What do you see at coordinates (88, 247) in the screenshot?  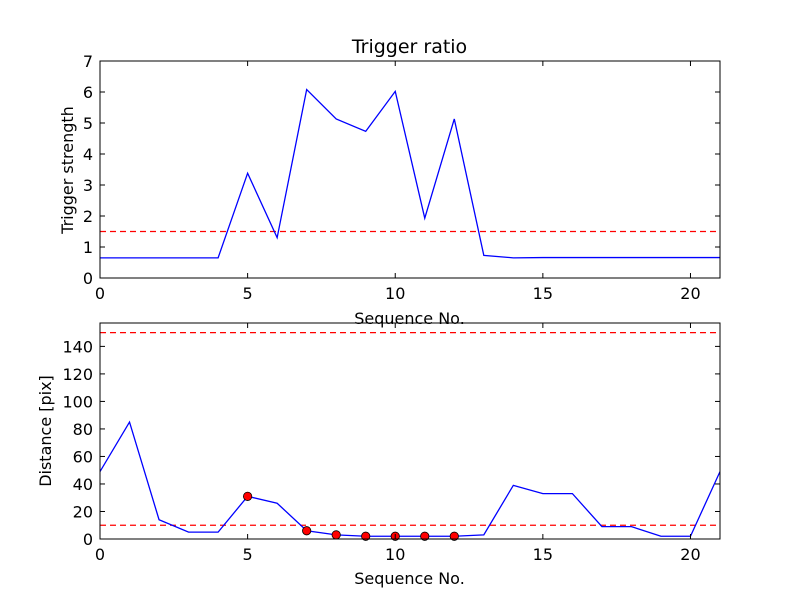 I see `y-tick-label: 1` at bounding box center [88, 247].